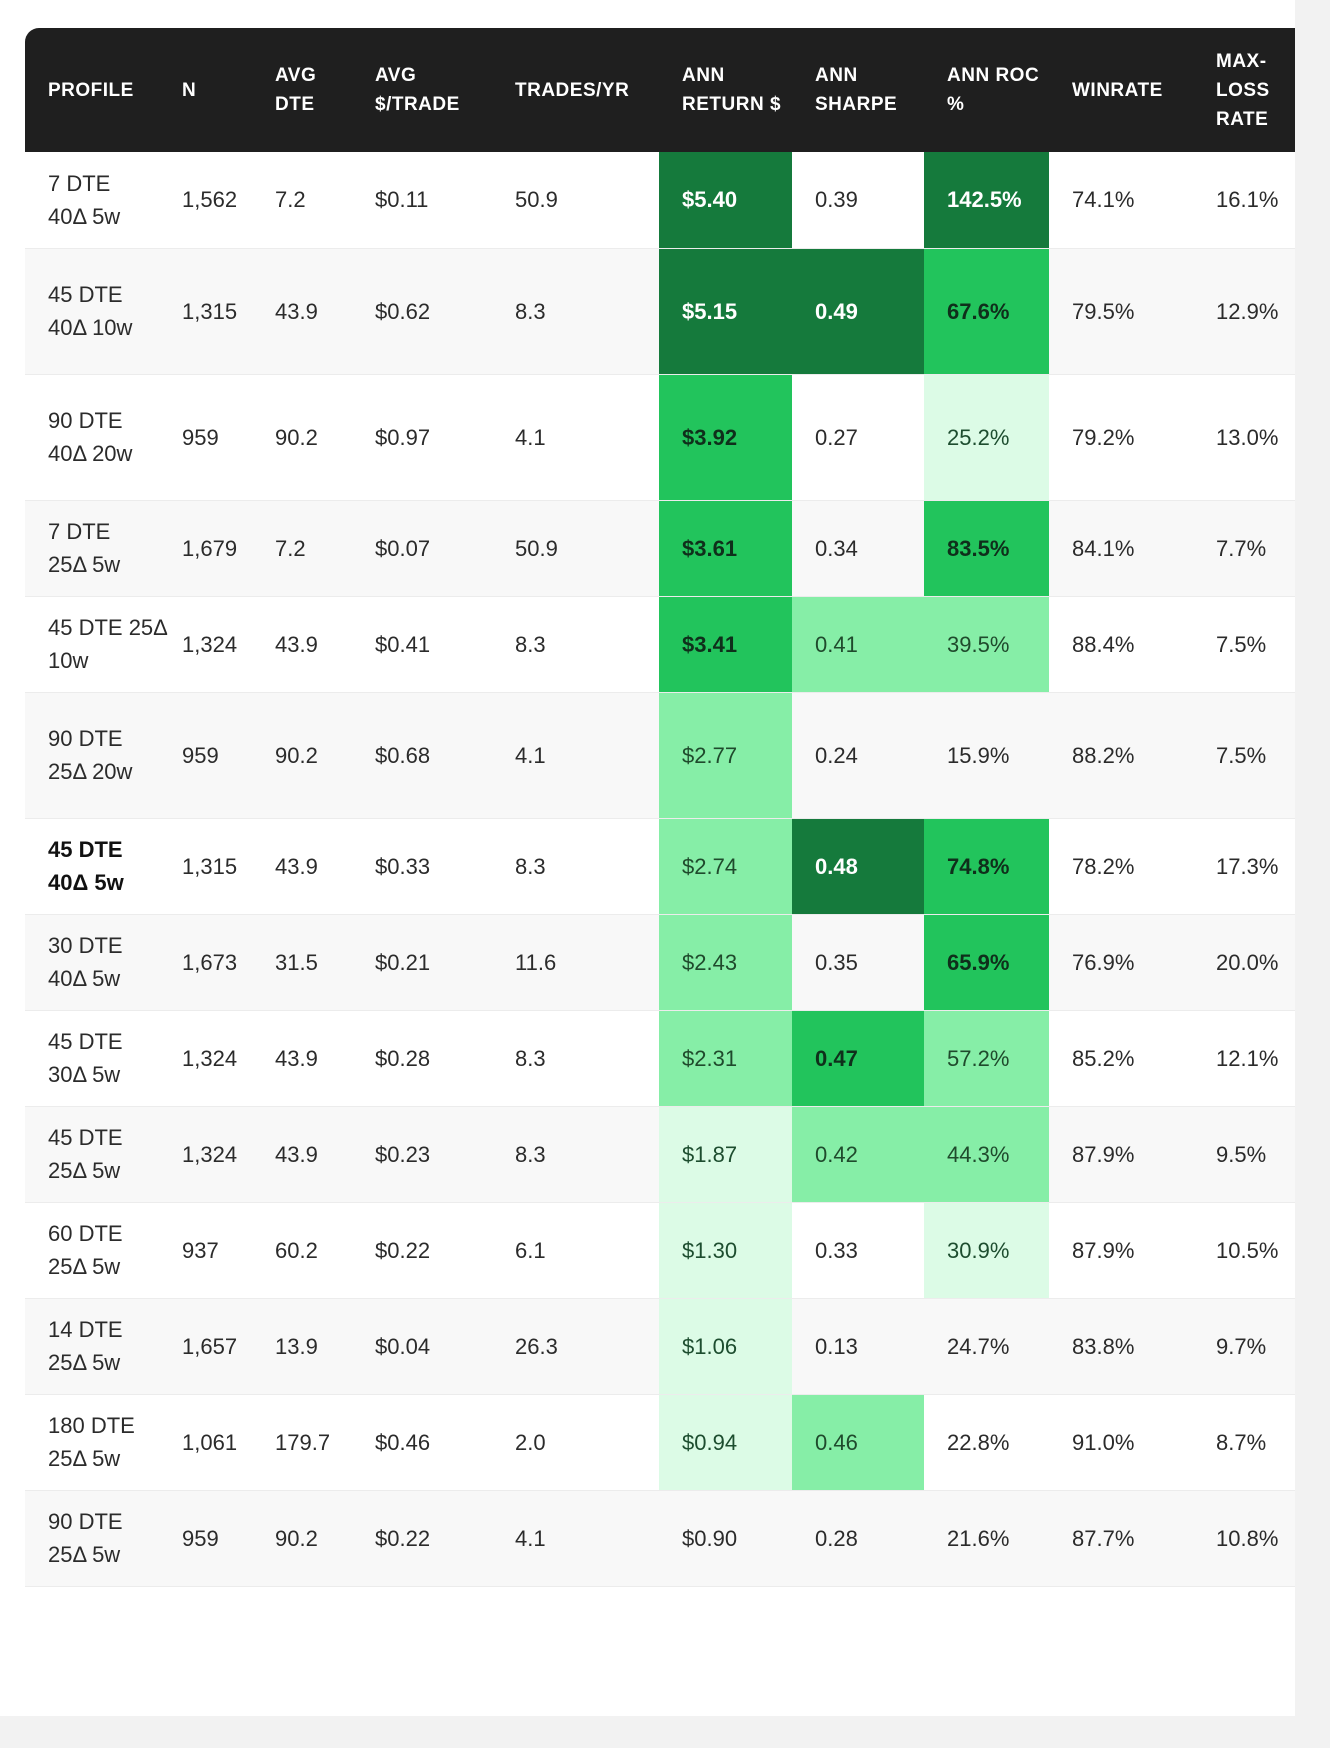 Image resolution: width=1330 pixels, height=1748 pixels. I want to click on cell-max-loss-rate: 13.0%, so click(1247, 437).